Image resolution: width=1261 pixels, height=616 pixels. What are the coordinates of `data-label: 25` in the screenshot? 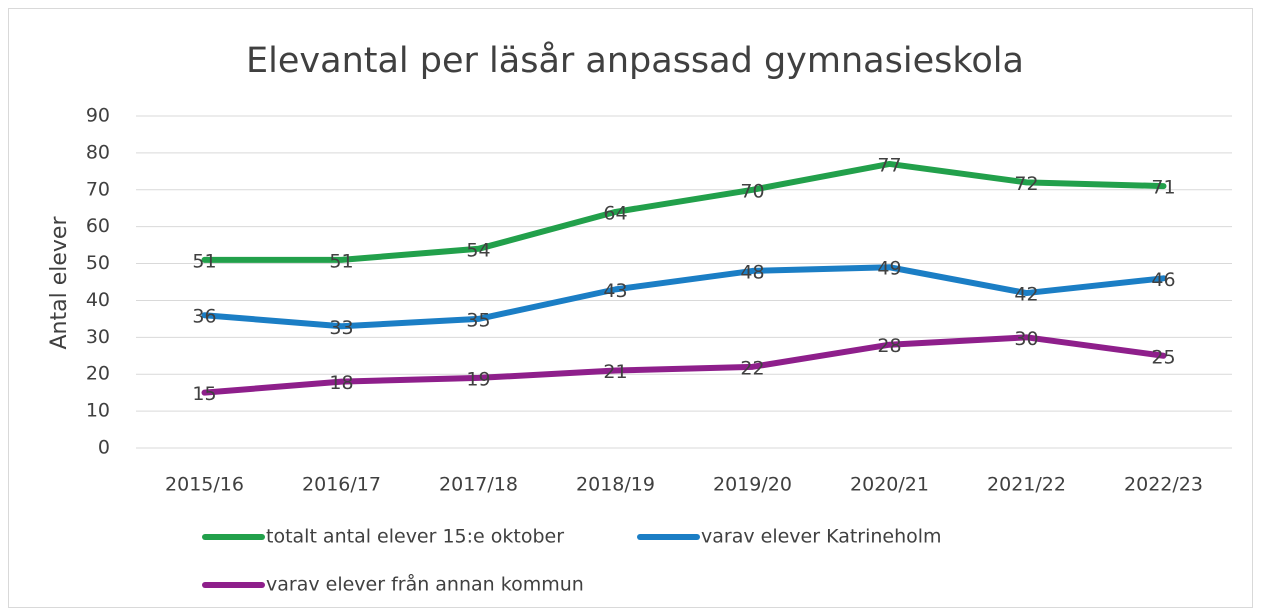 It's located at (1163, 357).